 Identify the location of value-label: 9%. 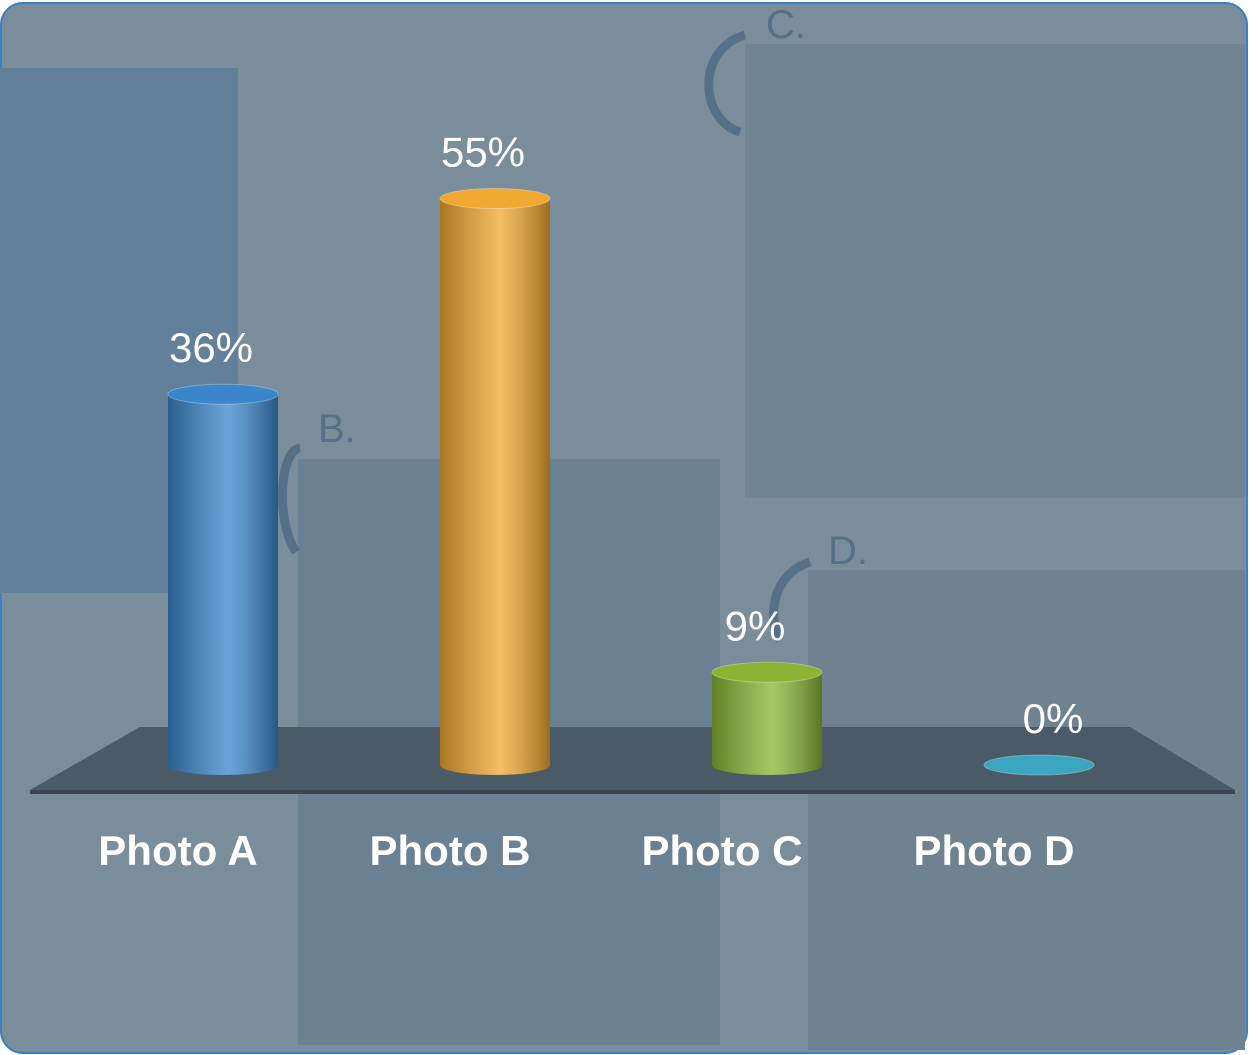
(755, 625).